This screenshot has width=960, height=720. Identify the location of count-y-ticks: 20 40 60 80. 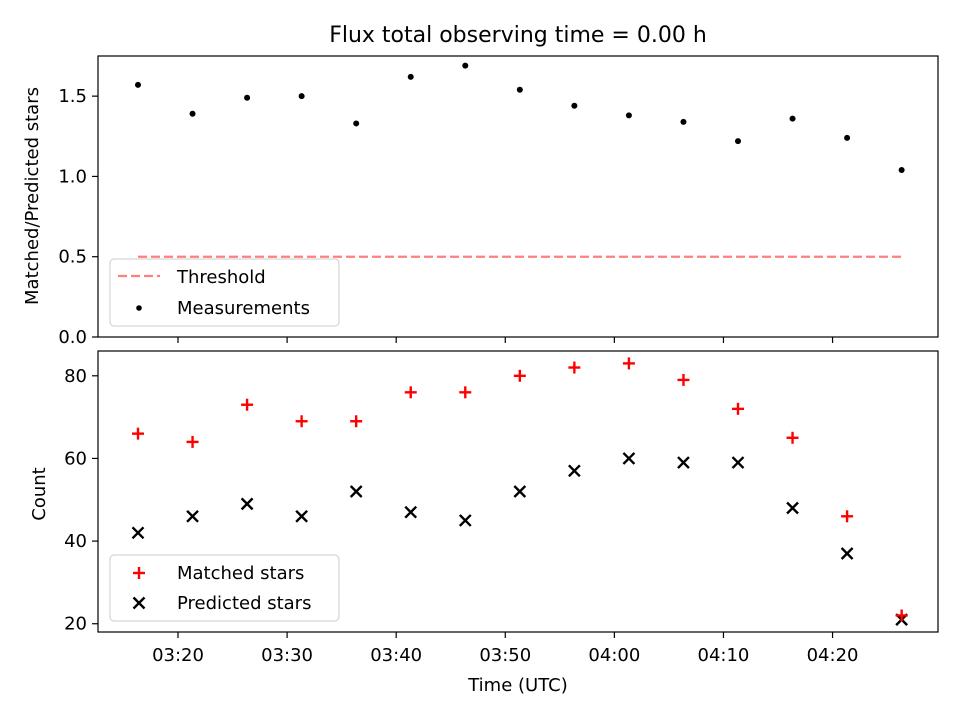
(81, 500).